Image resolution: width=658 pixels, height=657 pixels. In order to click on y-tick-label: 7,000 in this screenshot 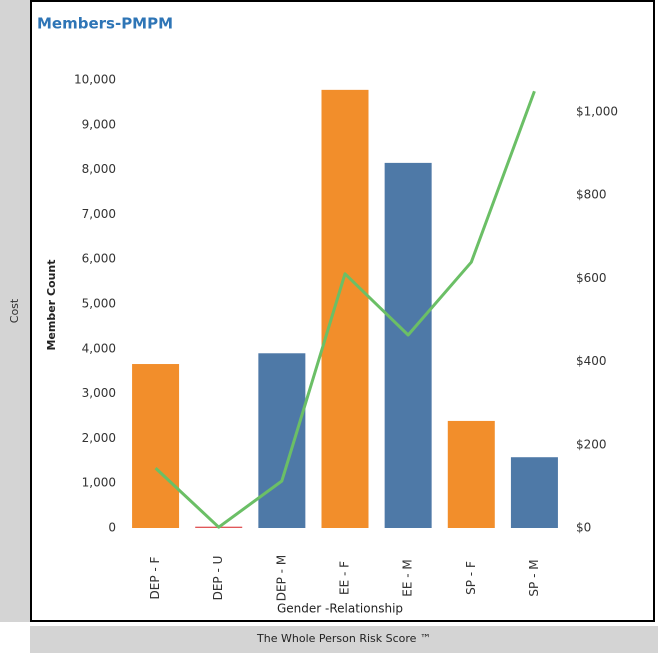, I will do `click(99, 214)`.